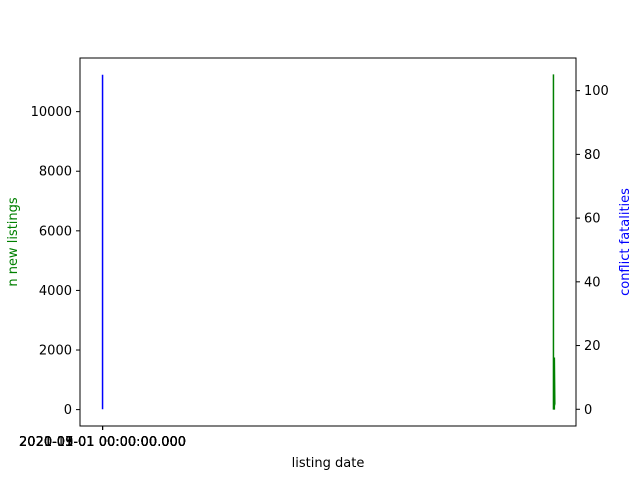 The image size is (640, 480). I want to click on right-y-tick-label: 40, so click(592, 282).